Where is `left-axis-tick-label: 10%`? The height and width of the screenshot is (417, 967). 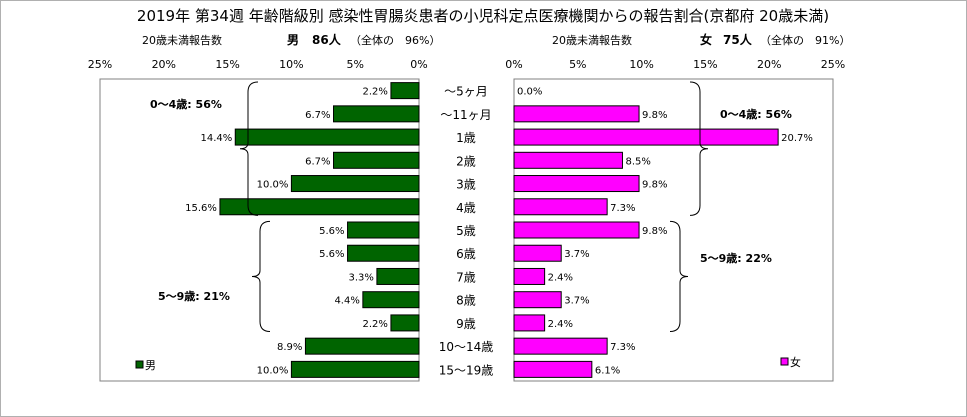
left-axis-tick-label: 10% is located at coordinates (291, 64).